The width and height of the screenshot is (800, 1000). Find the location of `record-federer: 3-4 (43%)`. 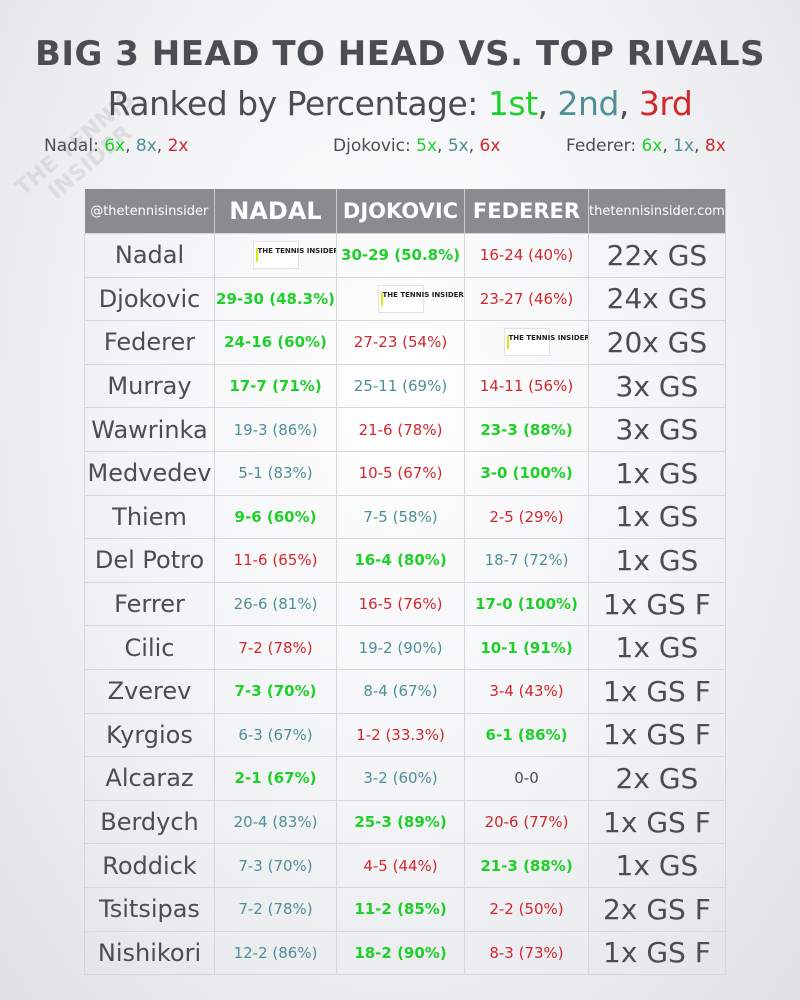

record-federer: 3-4 (43%) is located at coordinates (526, 691).